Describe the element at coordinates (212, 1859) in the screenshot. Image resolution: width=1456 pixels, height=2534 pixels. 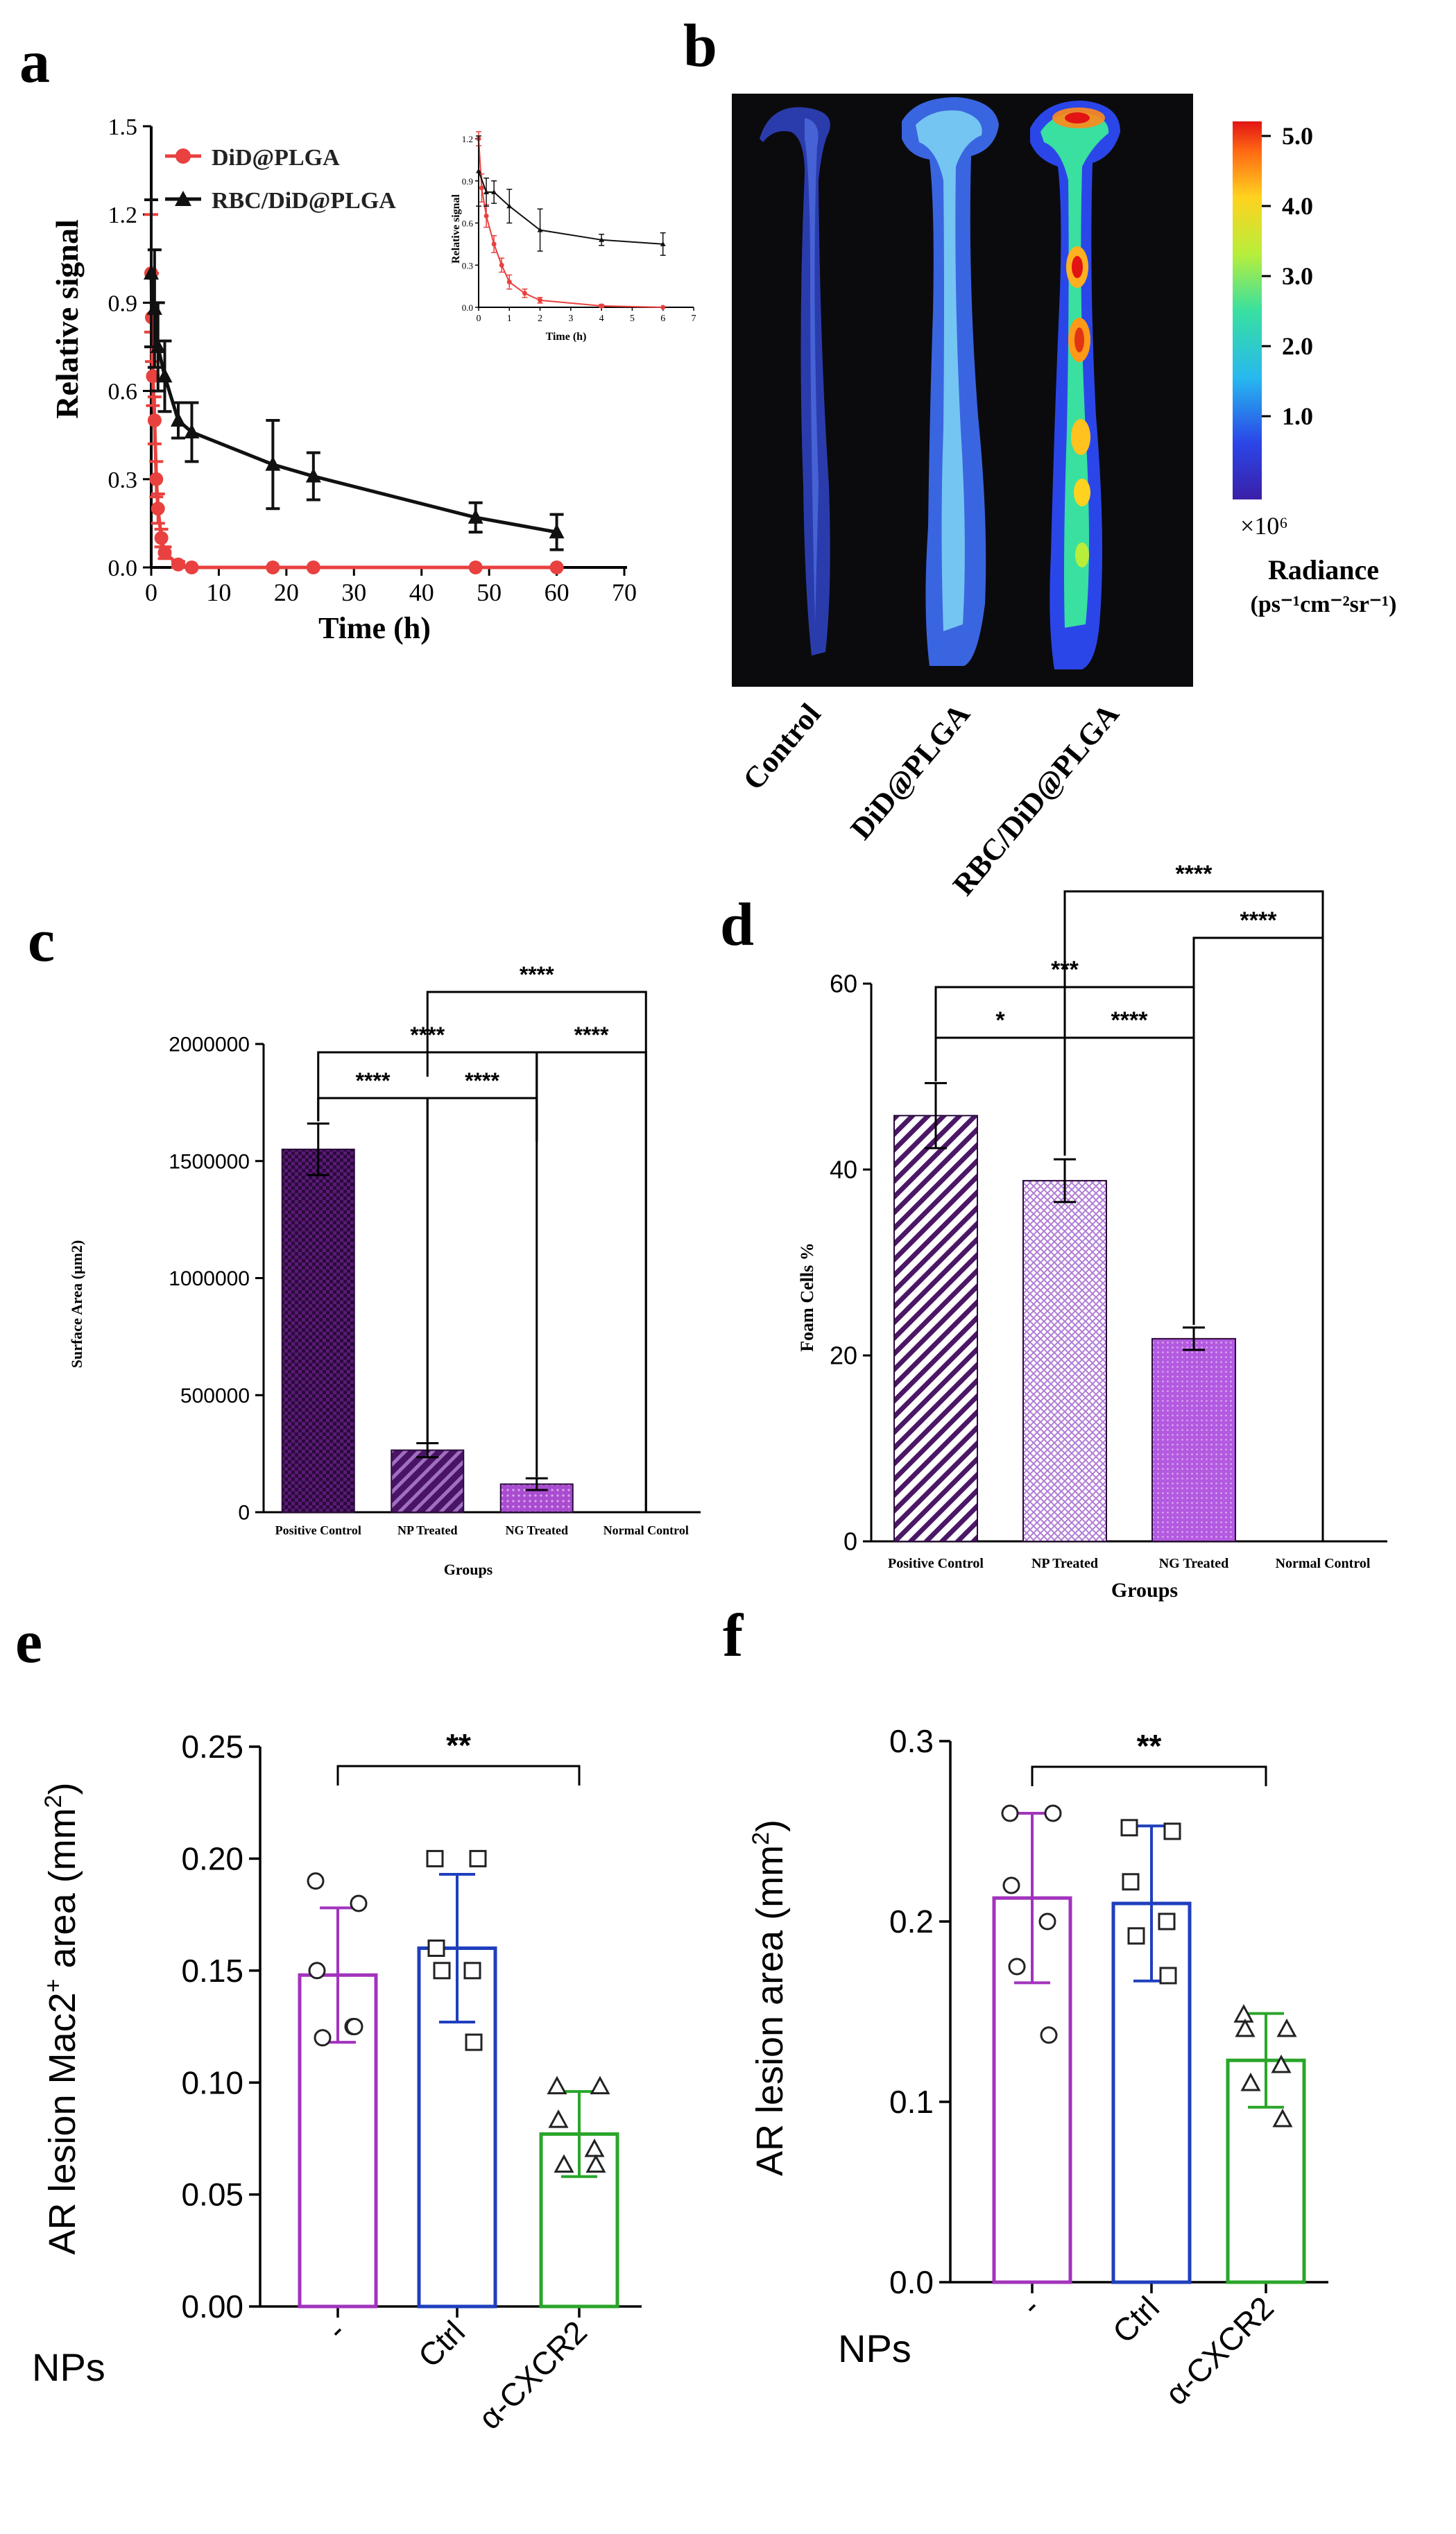
I see `e-y-tick-label: 0.20` at that location.